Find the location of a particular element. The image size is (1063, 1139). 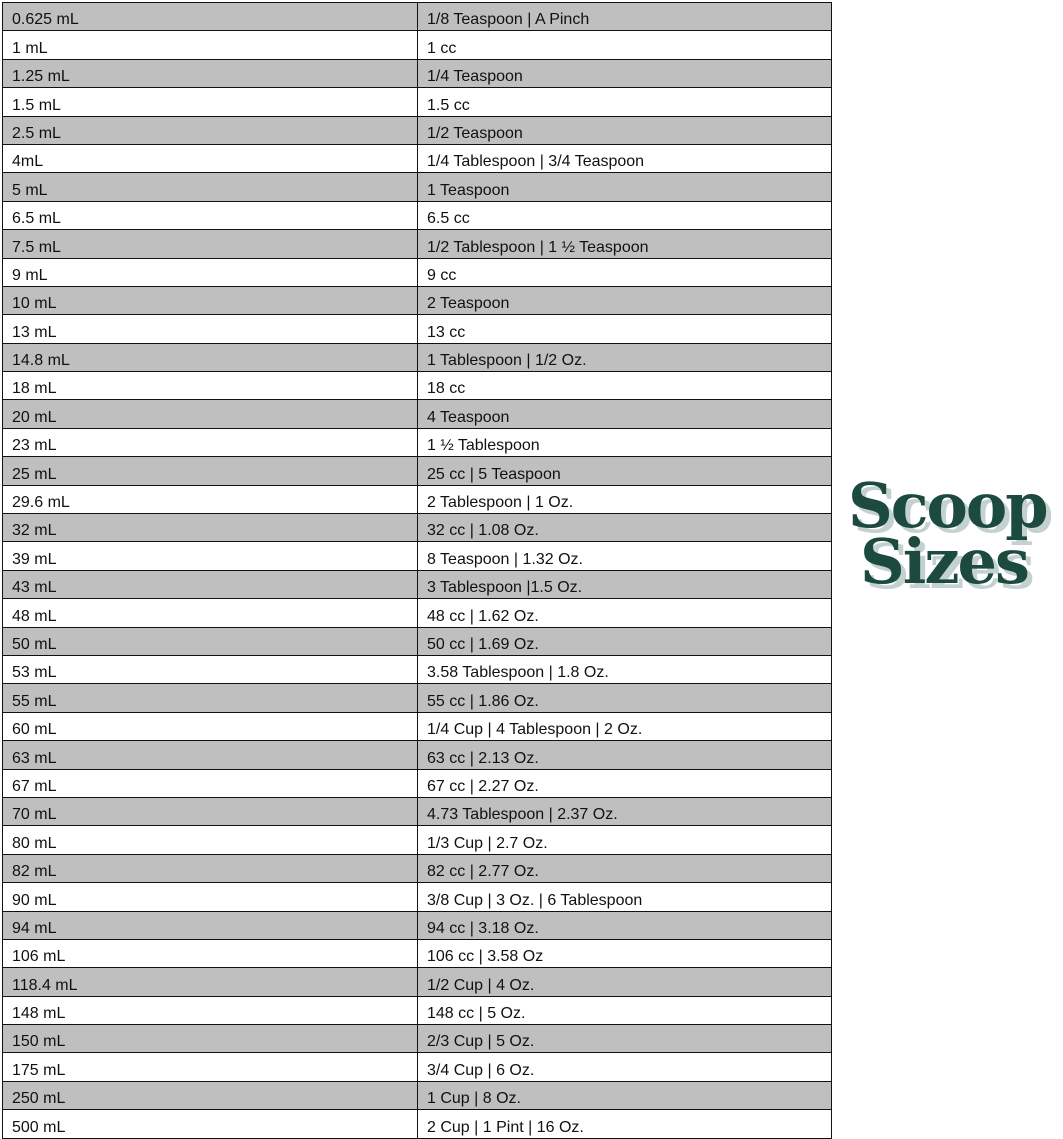

equivalent-cell: 2 Teaspoon is located at coordinates (624, 300).